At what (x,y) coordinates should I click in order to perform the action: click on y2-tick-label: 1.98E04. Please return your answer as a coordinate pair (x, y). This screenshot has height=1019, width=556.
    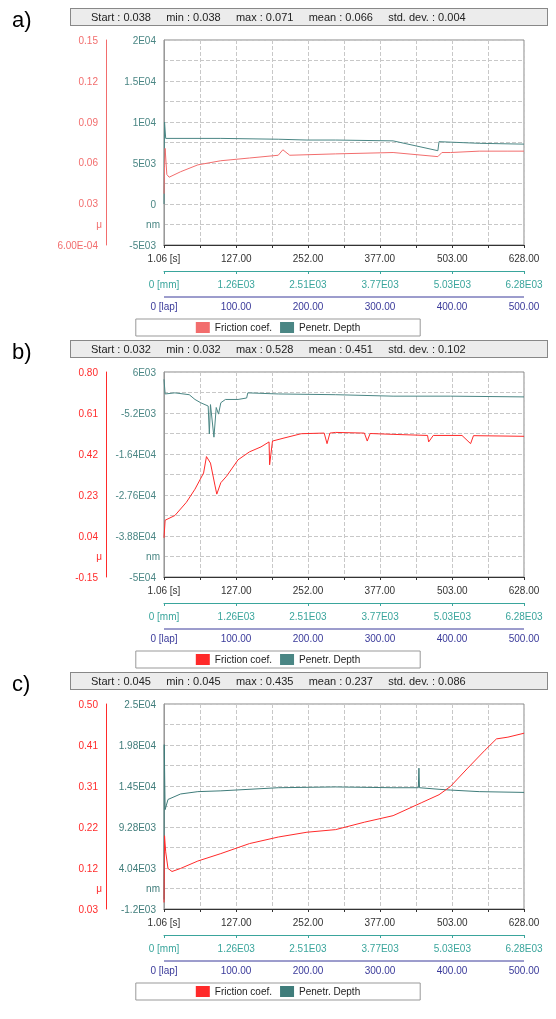
    Looking at the image, I should click on (137, 745).